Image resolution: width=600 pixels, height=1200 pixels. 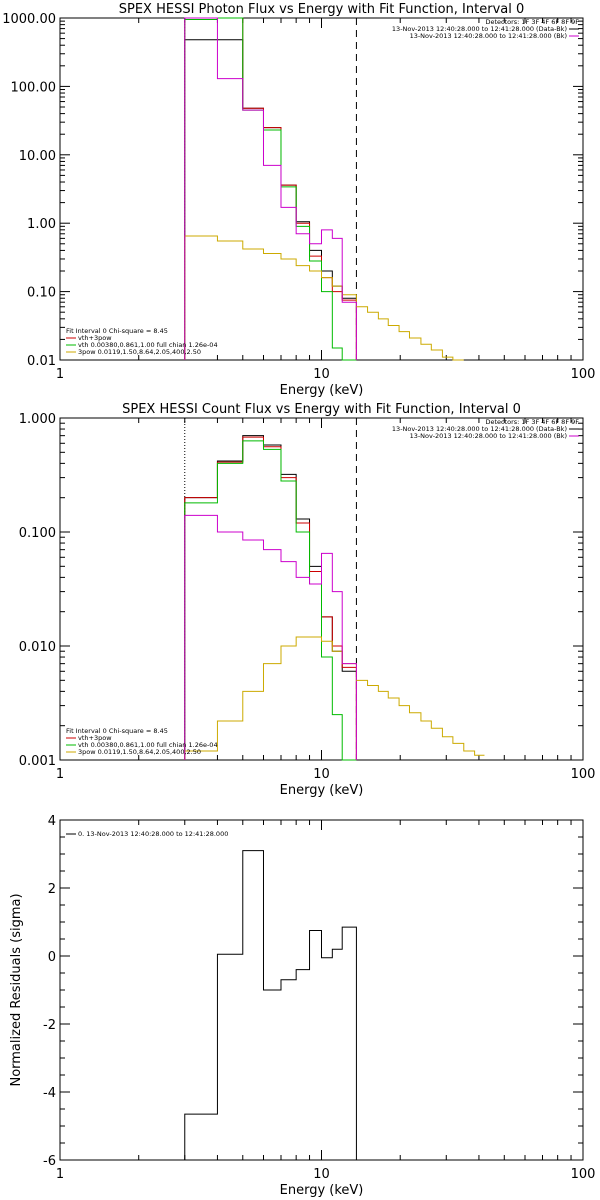 What do you see at coordinates (41, 361) in the screenshot?
I see `y-tick-label: 0.01` at bounding box center [41, 361].